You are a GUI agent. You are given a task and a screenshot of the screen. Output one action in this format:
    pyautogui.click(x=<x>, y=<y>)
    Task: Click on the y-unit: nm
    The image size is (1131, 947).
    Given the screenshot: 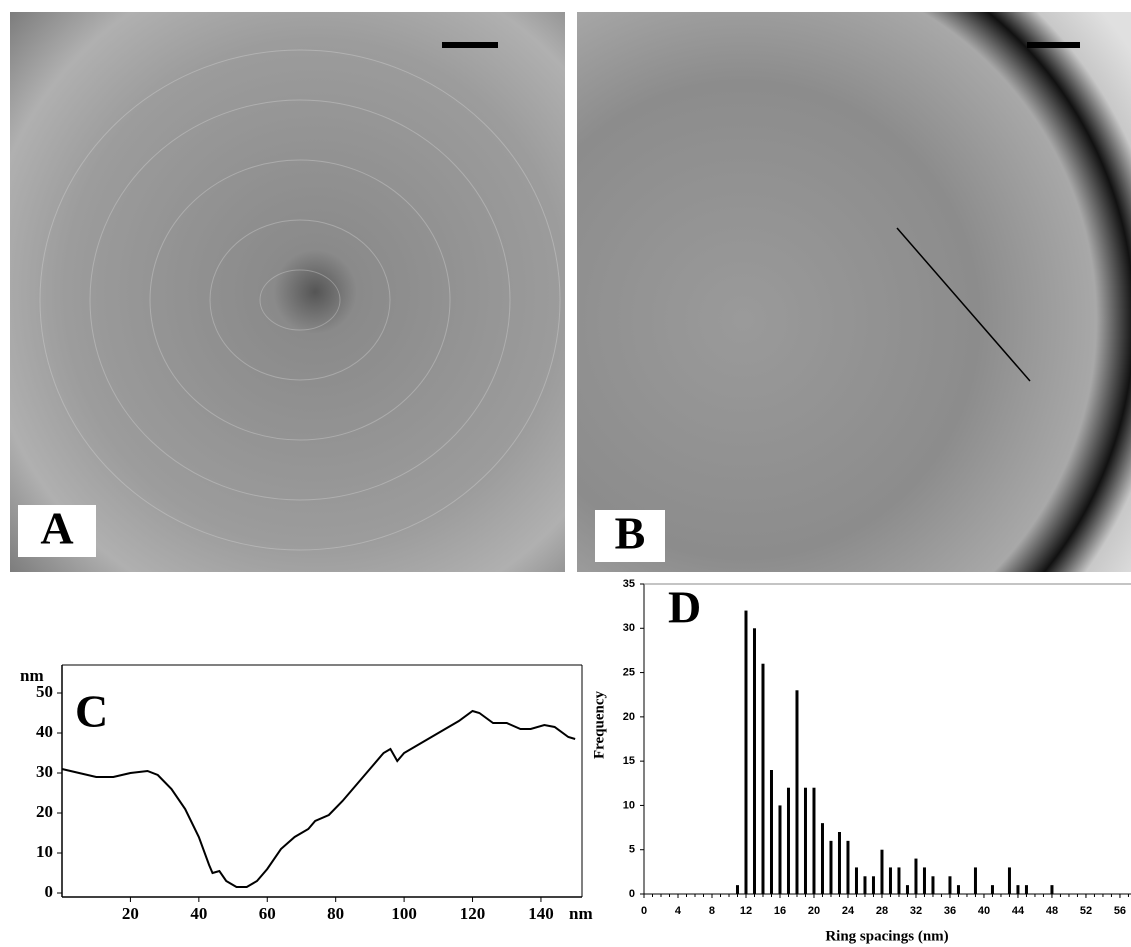 What is the action you would take?
    pyautogui.click(x=32, y=675)
    